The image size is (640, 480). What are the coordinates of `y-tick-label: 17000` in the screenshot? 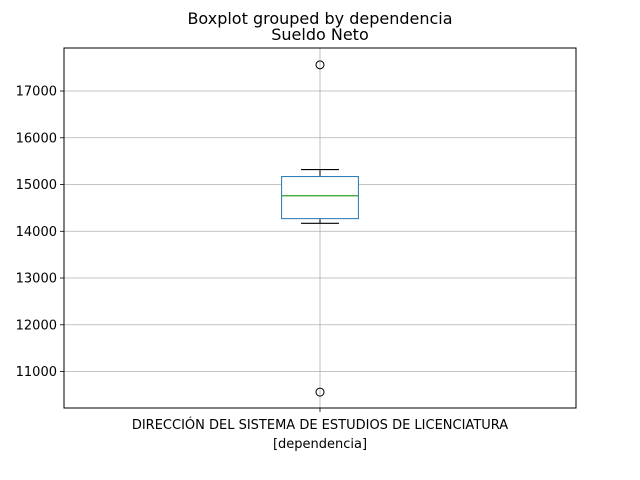 It's located at (36, 92).